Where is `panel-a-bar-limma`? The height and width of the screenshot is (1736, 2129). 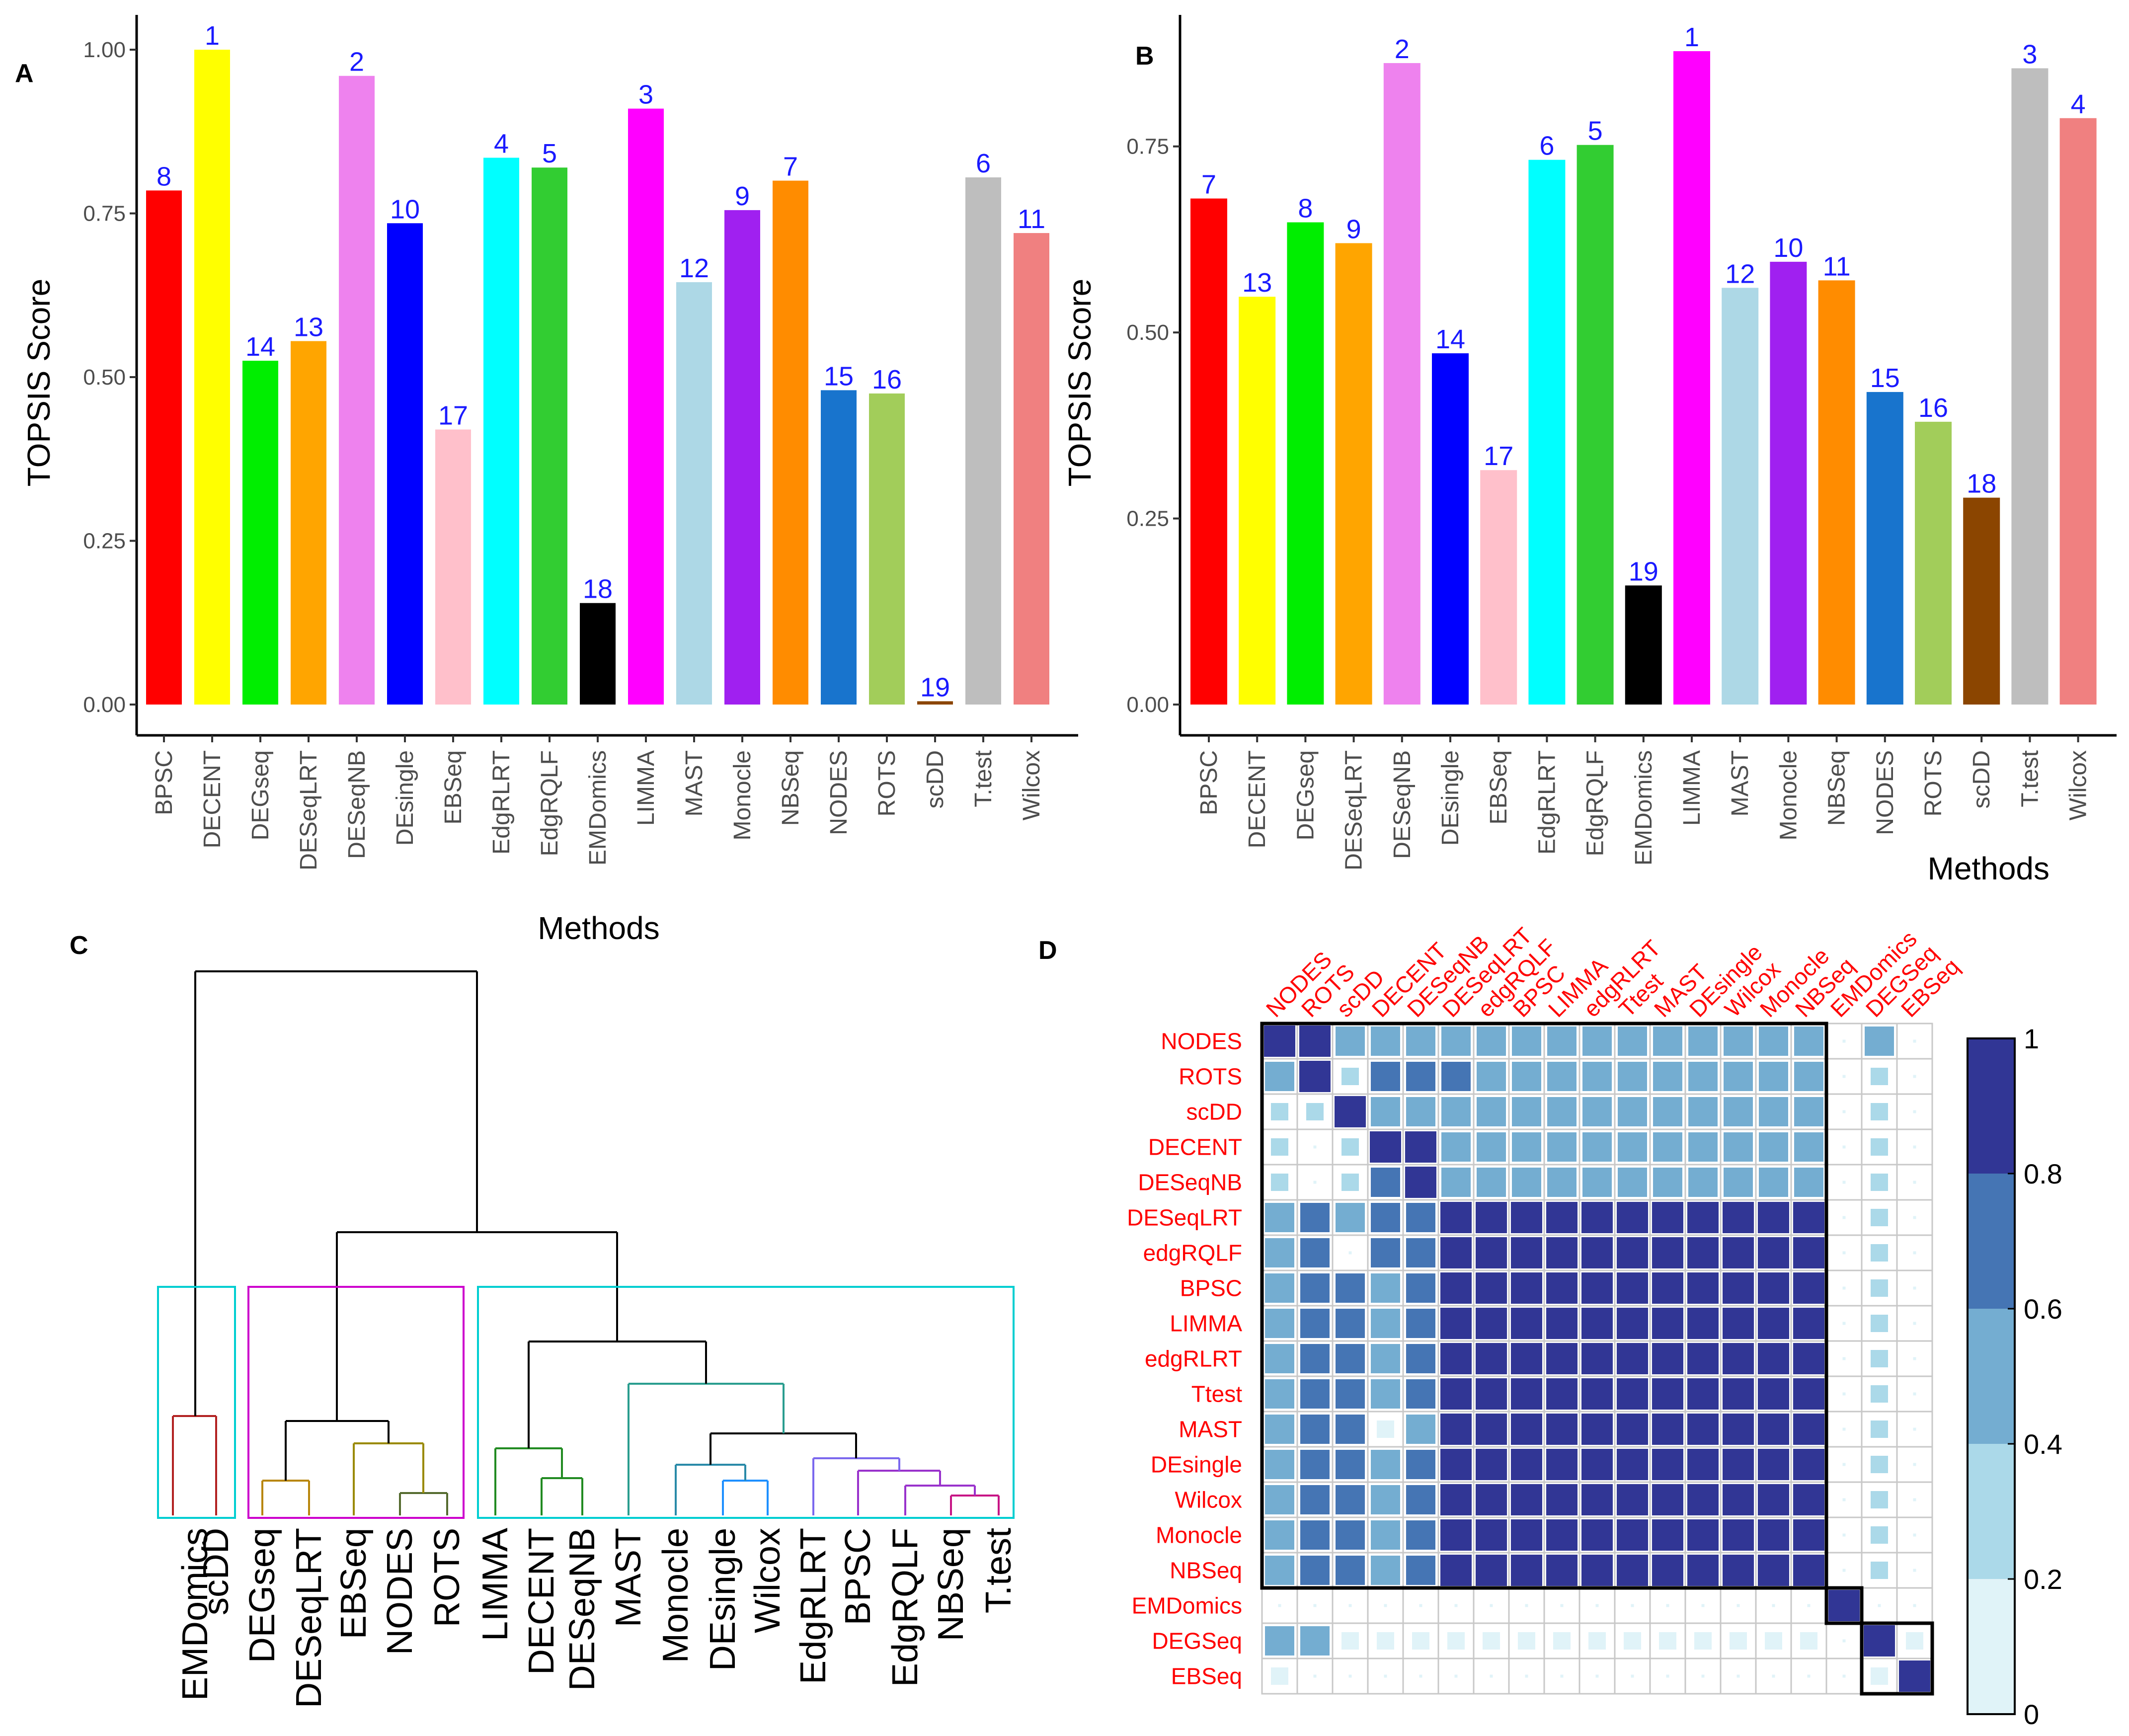
panel-a-bar-limma is located at coordinates (646, 406).